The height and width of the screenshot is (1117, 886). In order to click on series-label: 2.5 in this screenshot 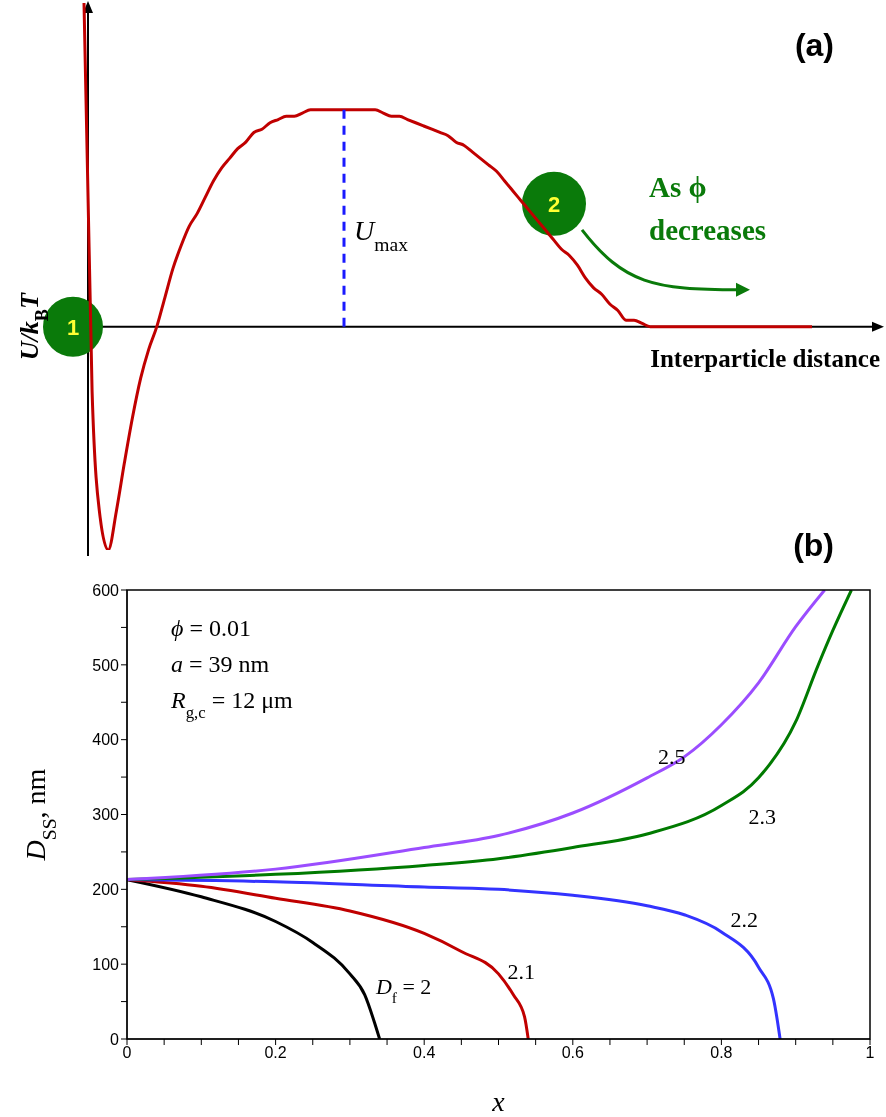, I will do `click(672, 756)`.